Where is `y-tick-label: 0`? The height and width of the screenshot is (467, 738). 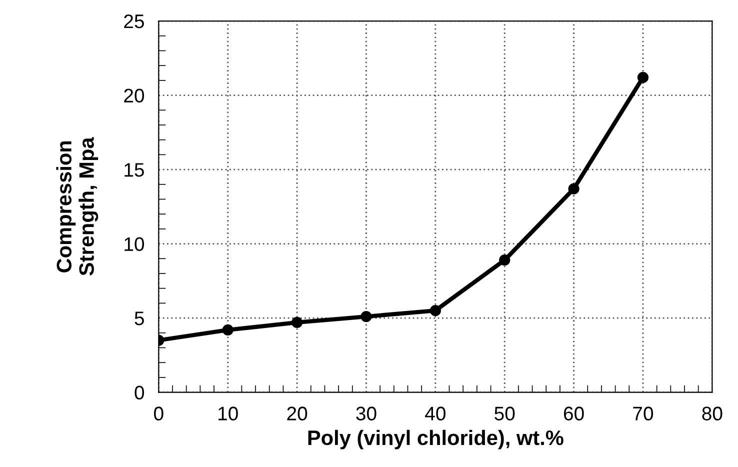
y-tick-label: 0 is located at coordinates (139, 393).